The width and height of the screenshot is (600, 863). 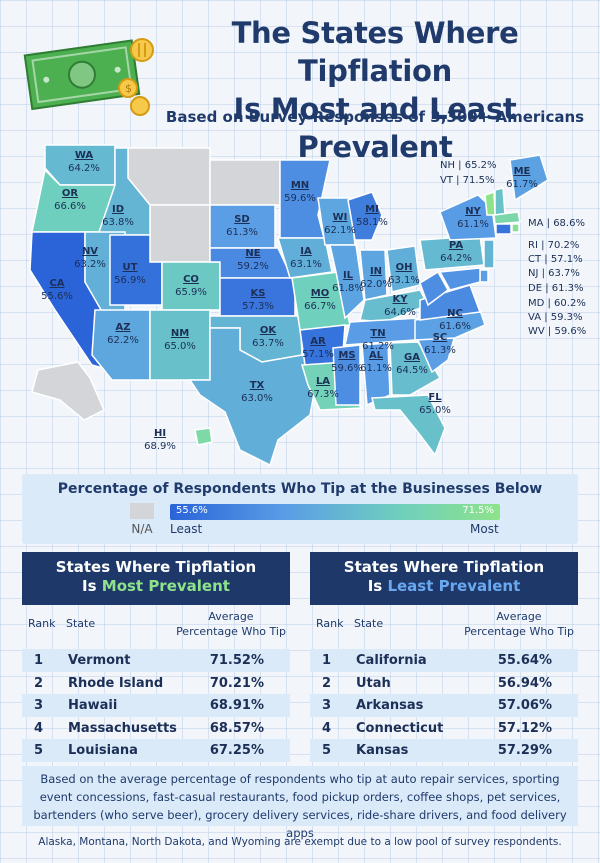 I want to click on state-nh, so click(x=500, y=201).